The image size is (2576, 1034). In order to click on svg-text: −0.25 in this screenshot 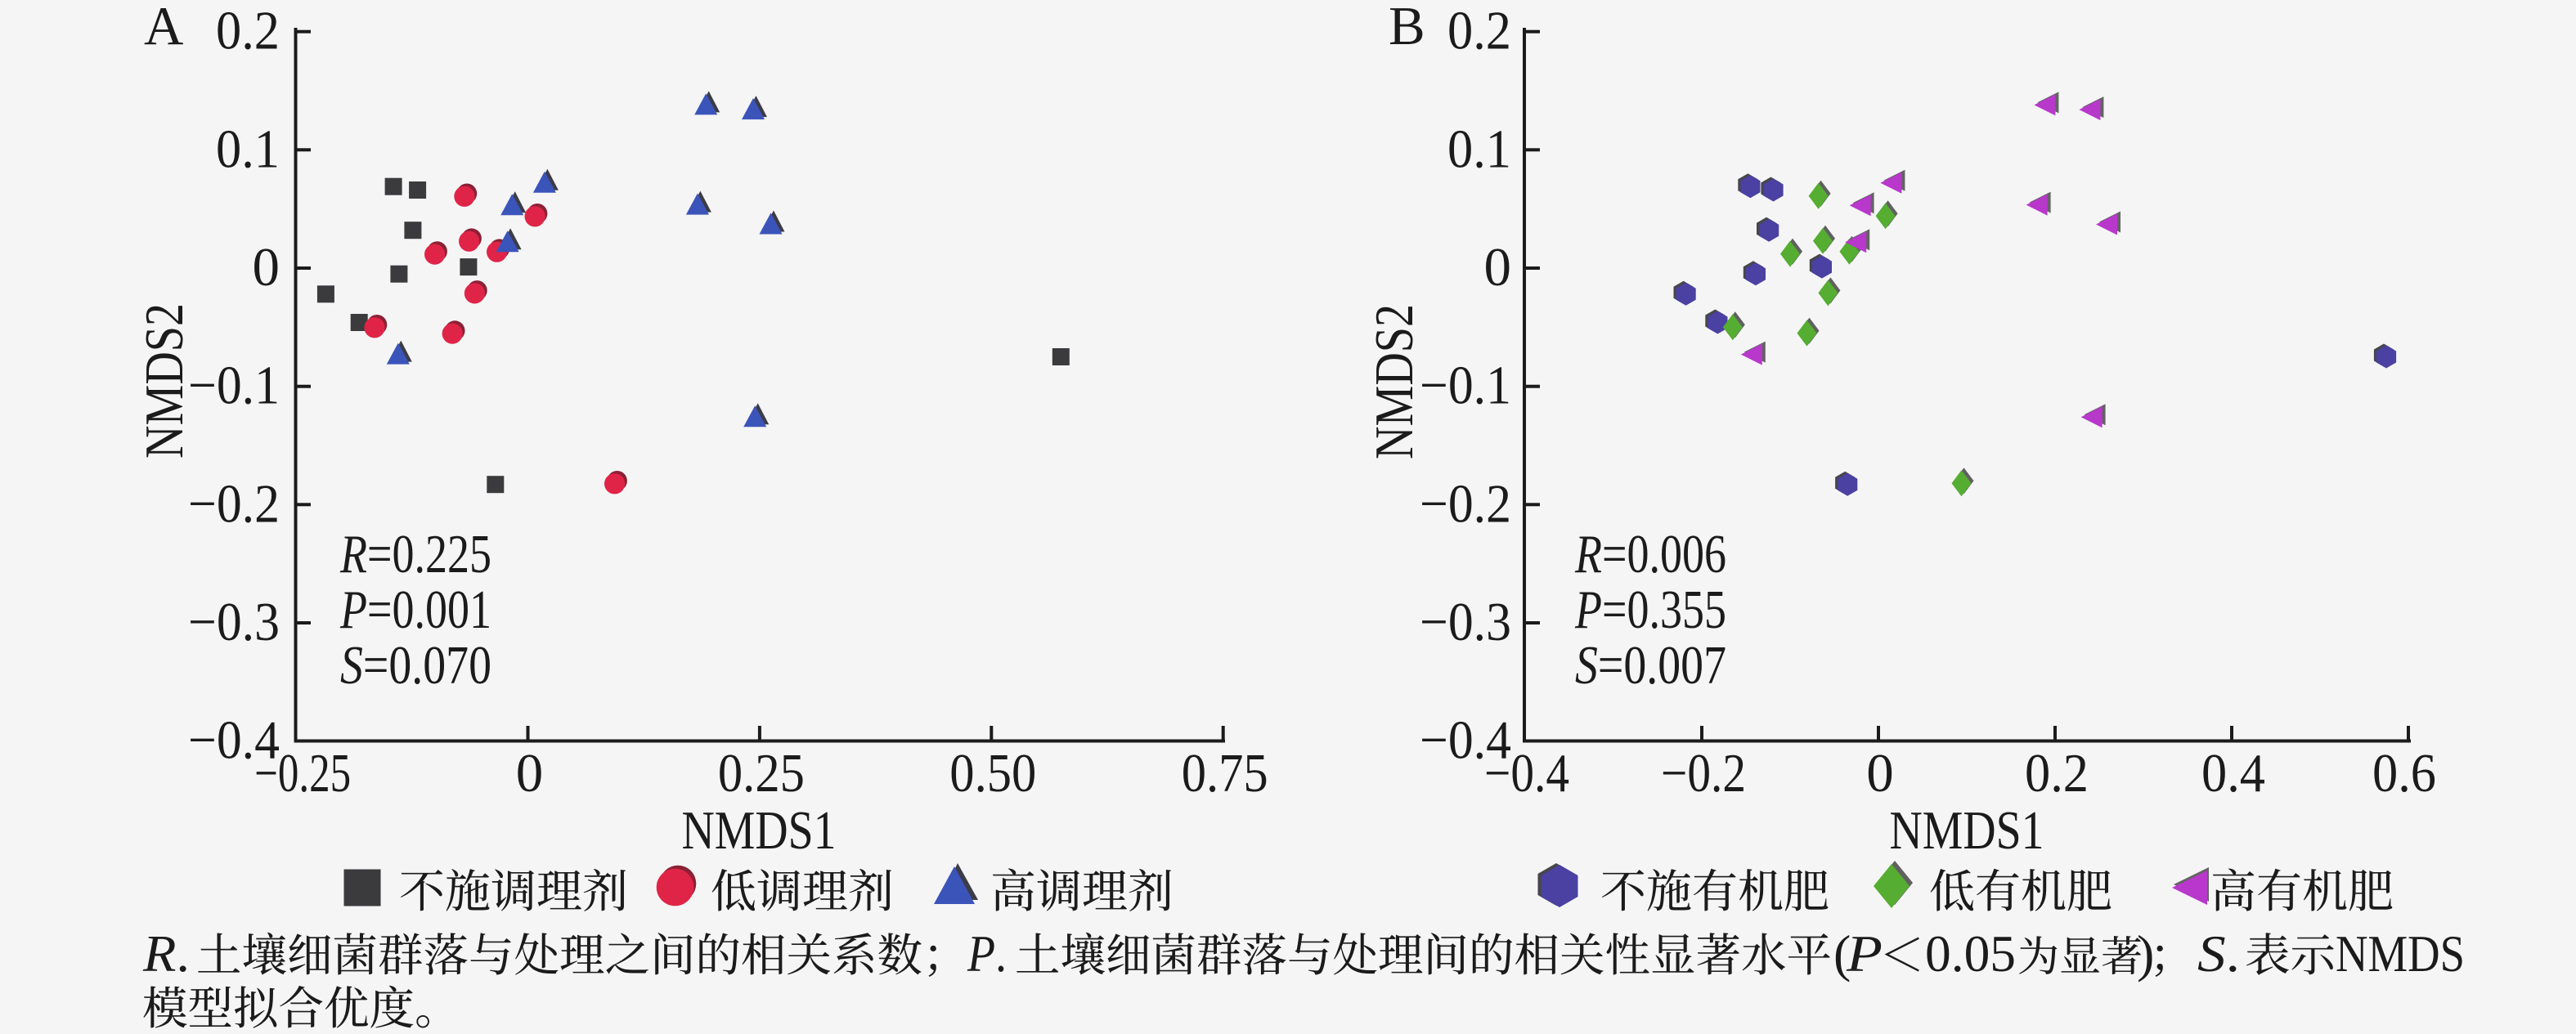, I will do `click(302, 773)`.